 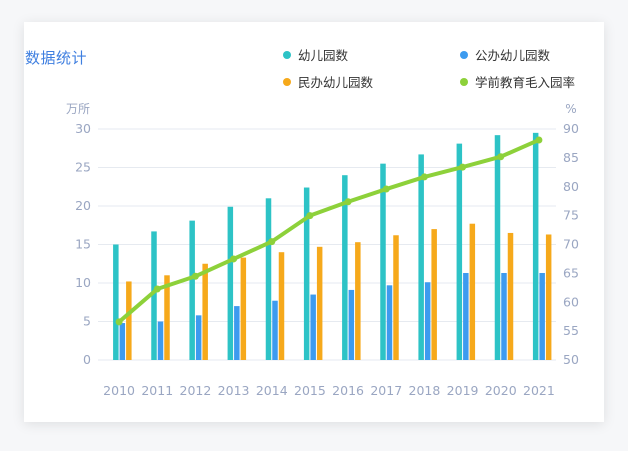 I want to click on legend-kindergartens: 幼儿园数, so click(x=315, y=54).